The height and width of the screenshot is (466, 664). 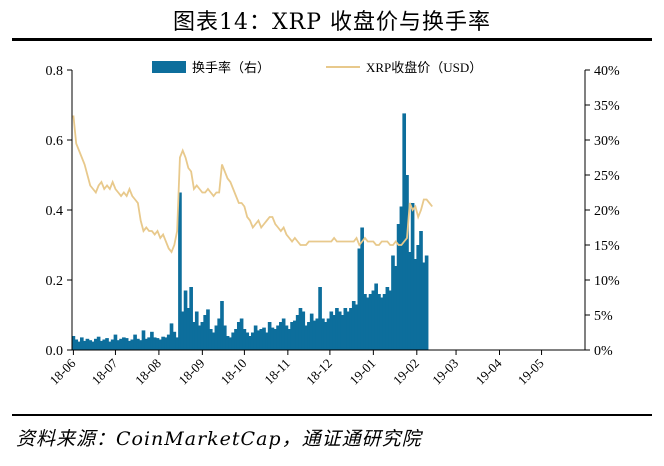 What do you see at coordinates (607, 176) in the screenshot?
I see `y-right-tick-label: 25%` at bounding box center [607, 176].